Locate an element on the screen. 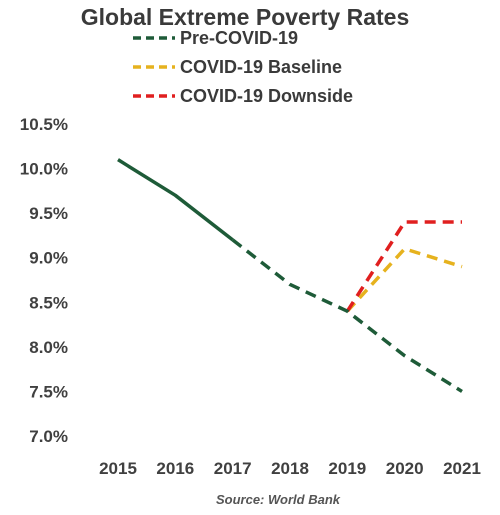 The height and width of the screenshot is (515, 500). y-tick-label: 10.0% is located at coordinates (44, 169).